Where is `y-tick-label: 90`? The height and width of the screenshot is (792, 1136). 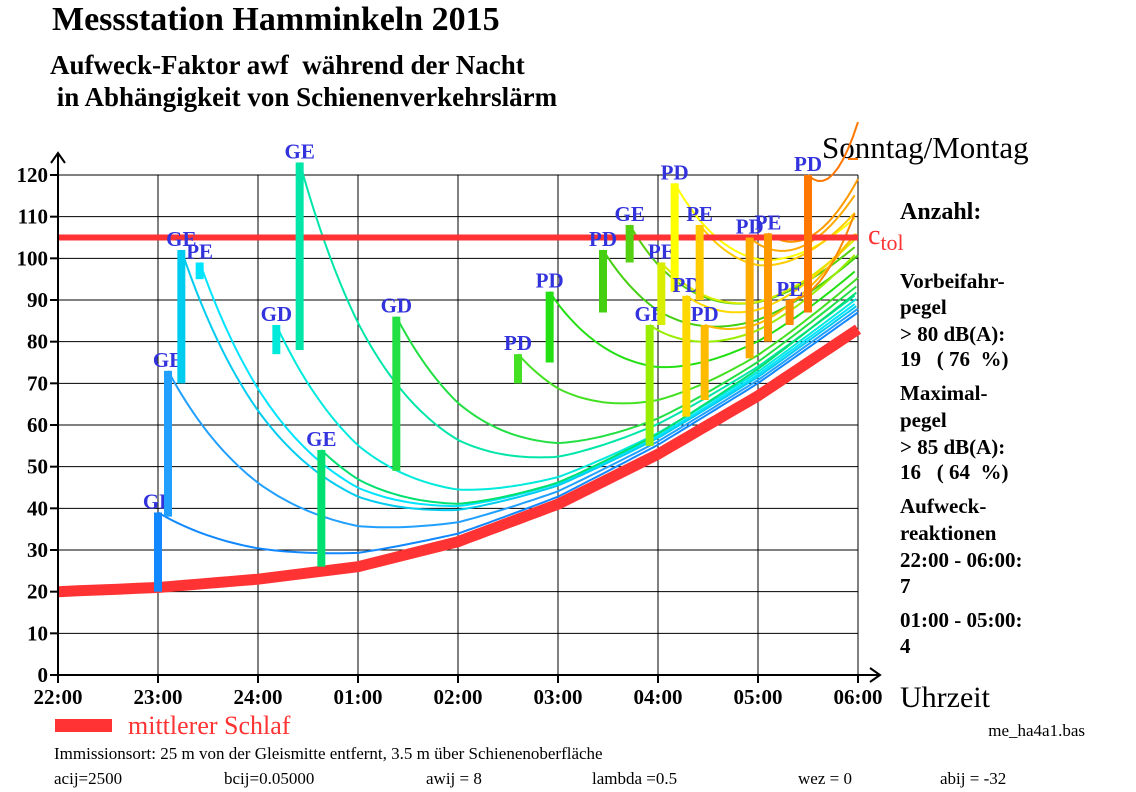 y-tick-label: 90 is located at coordinates (37, 300).